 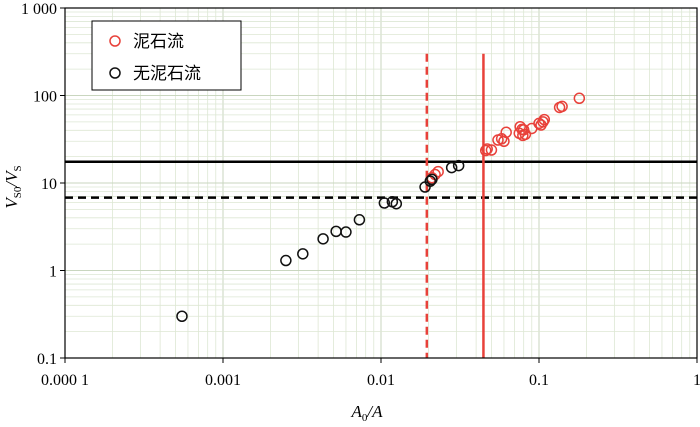 I want to click on y-tick-label: 100, so click(x=45, y=97).